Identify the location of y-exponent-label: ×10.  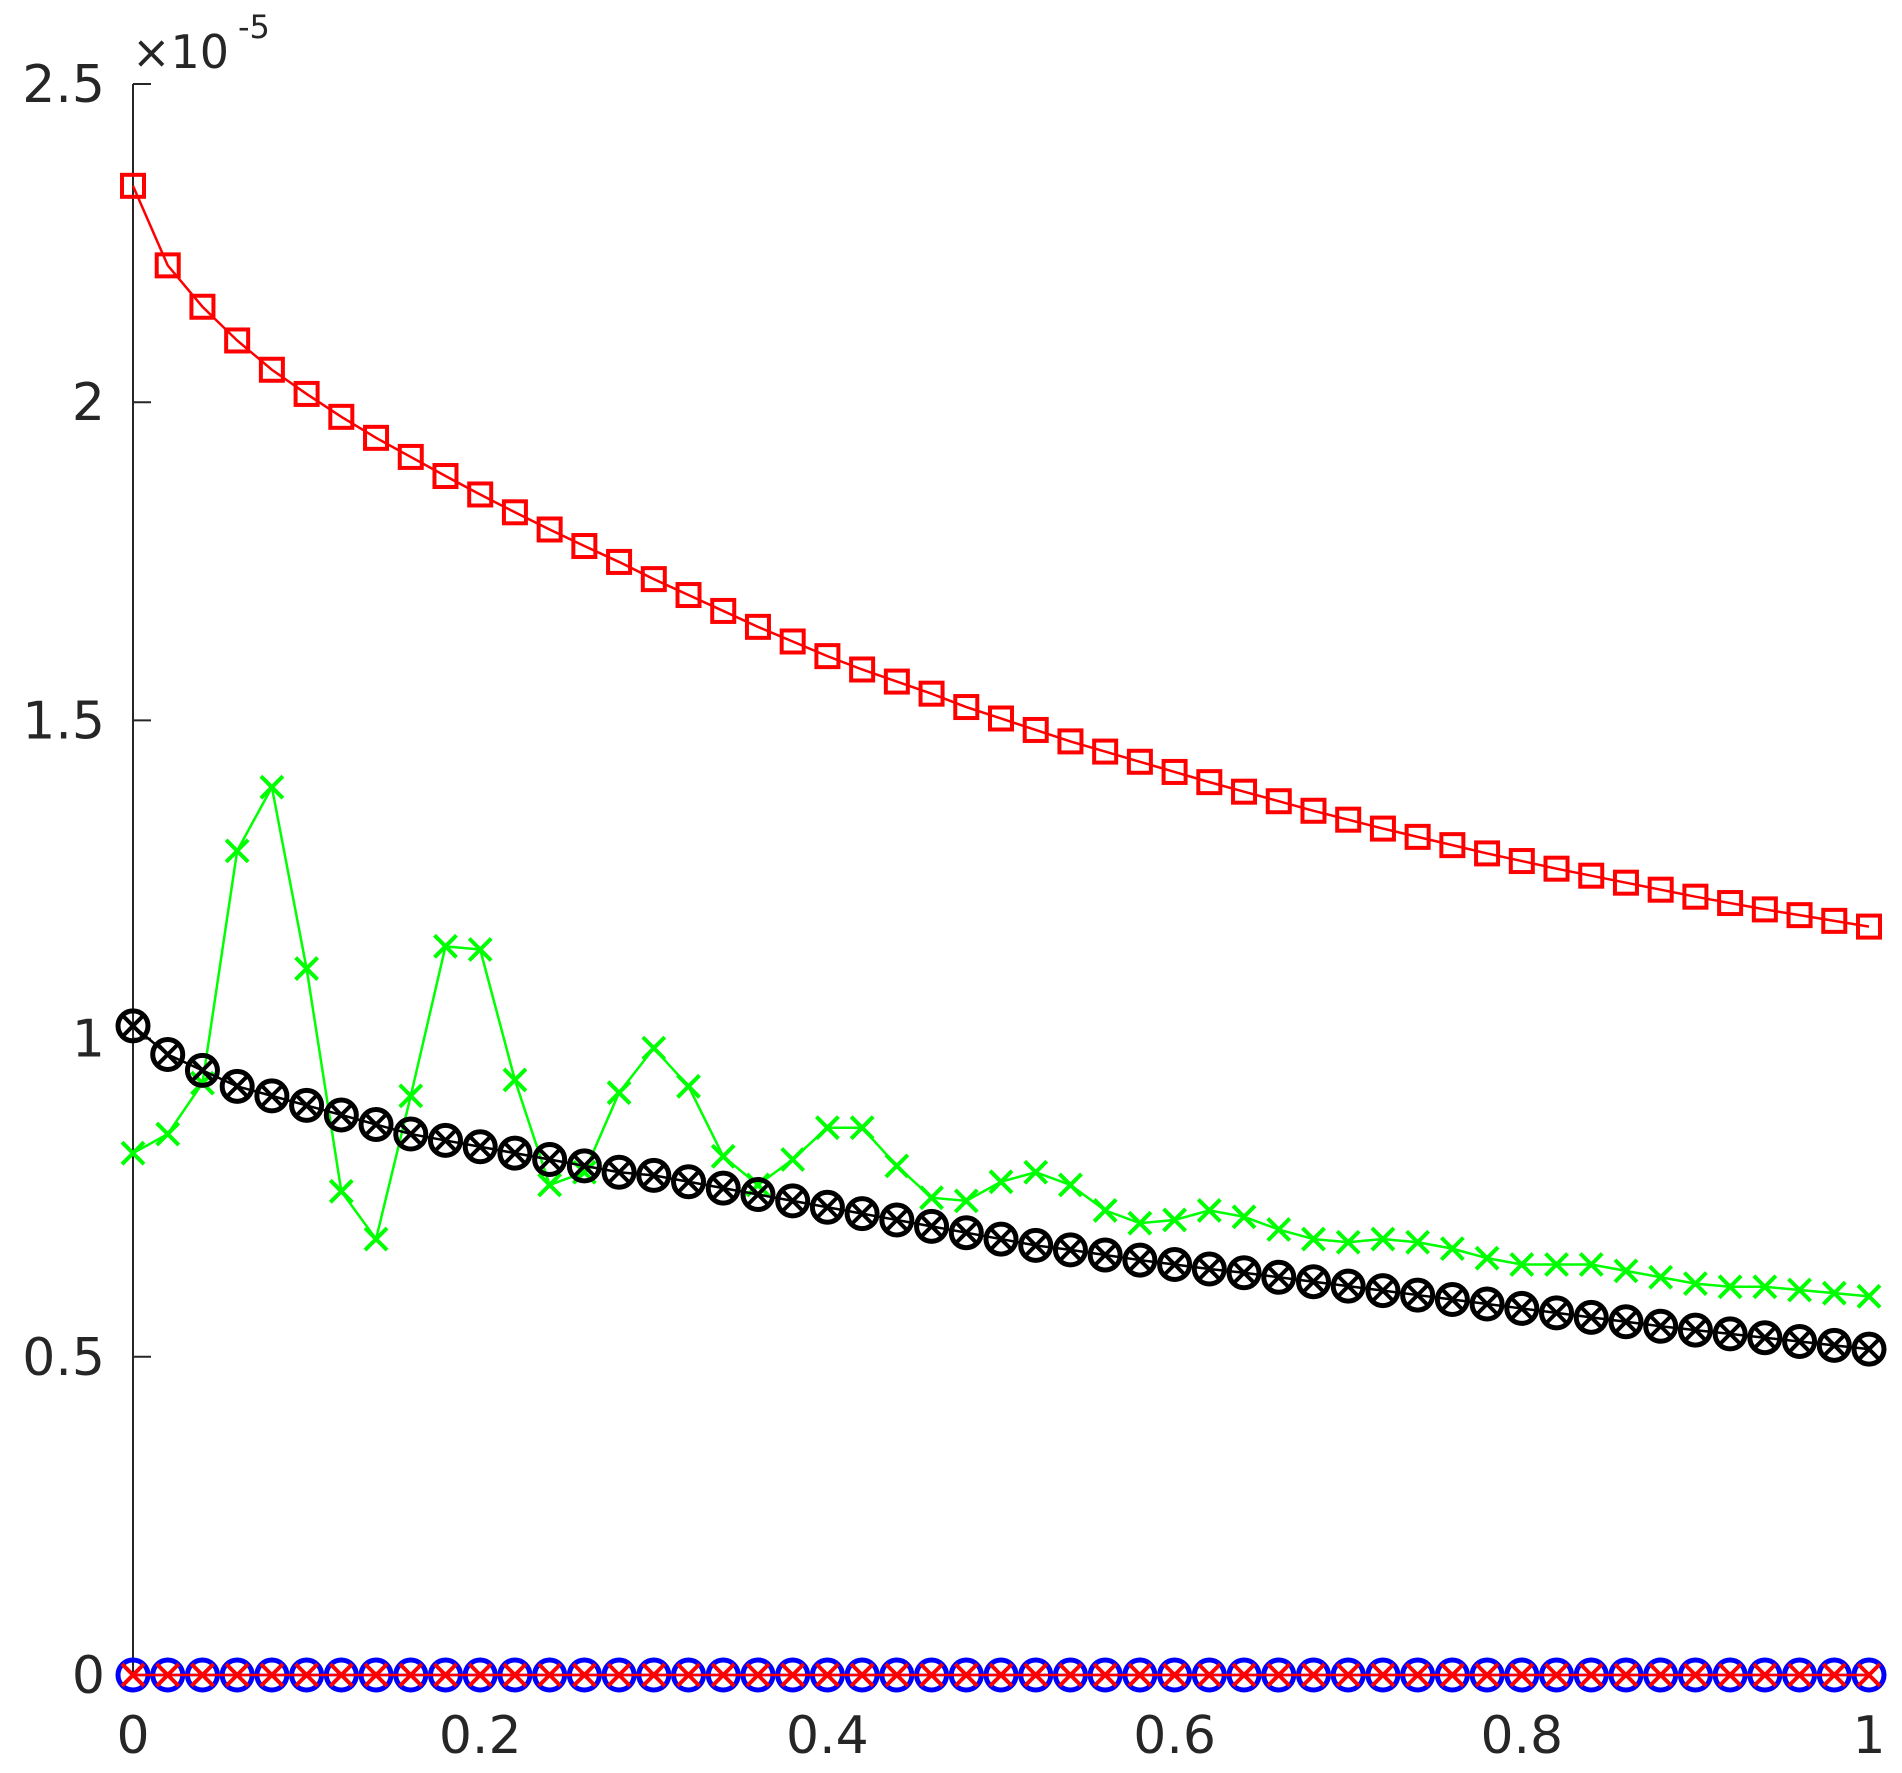
(180, 52).